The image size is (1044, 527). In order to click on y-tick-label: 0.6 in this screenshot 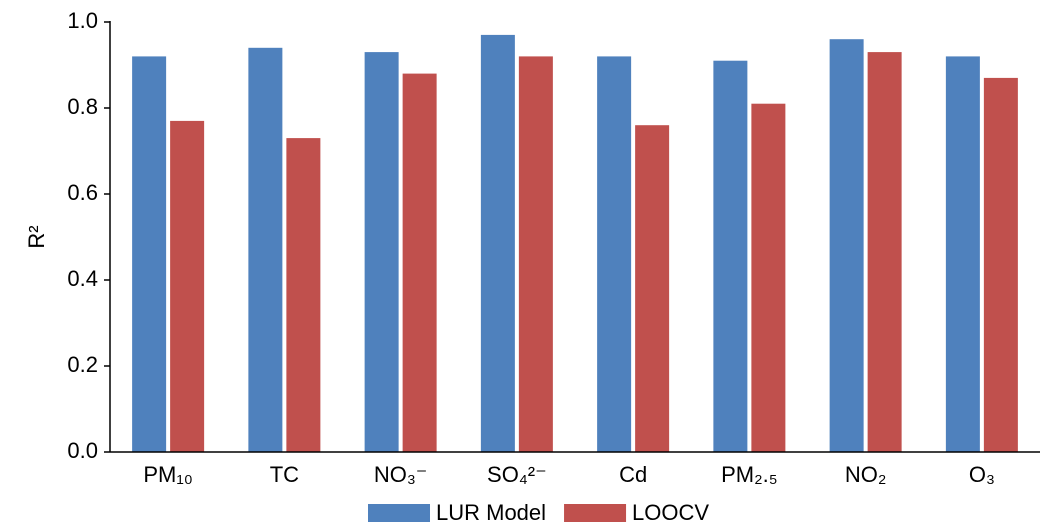, I will do `click(82, 192)`.